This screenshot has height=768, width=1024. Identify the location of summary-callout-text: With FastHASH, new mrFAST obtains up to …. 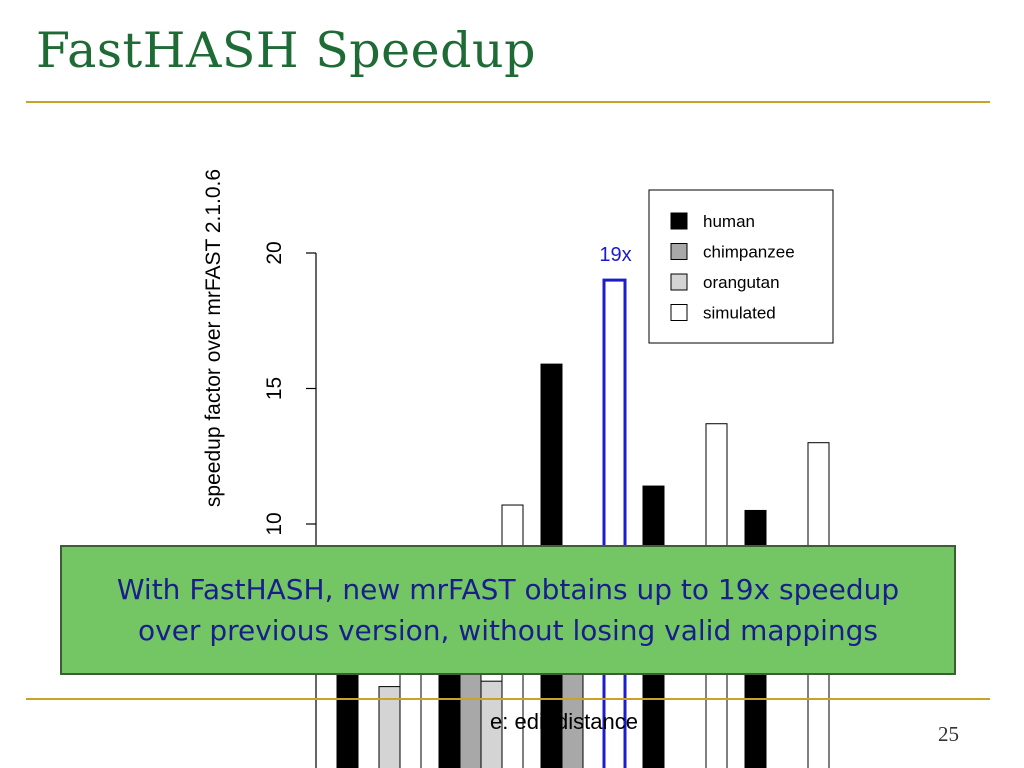
(508, 610).